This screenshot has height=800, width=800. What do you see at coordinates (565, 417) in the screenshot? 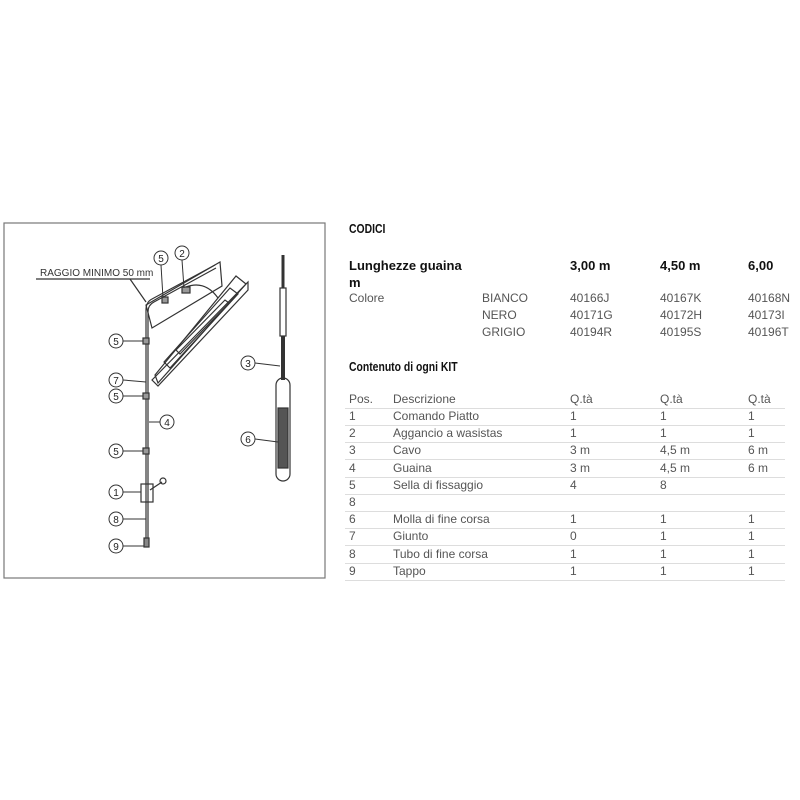
I see `table-row: 1 Comando Piatto 1 1 1` at bounding box center [565, 417].